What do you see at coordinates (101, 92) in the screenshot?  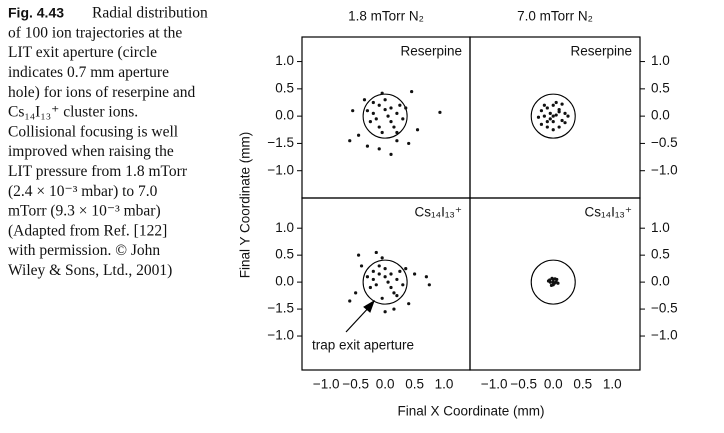 I see `caption-line: hole) for ions of reserpine and` at bounding box center [101, 92].